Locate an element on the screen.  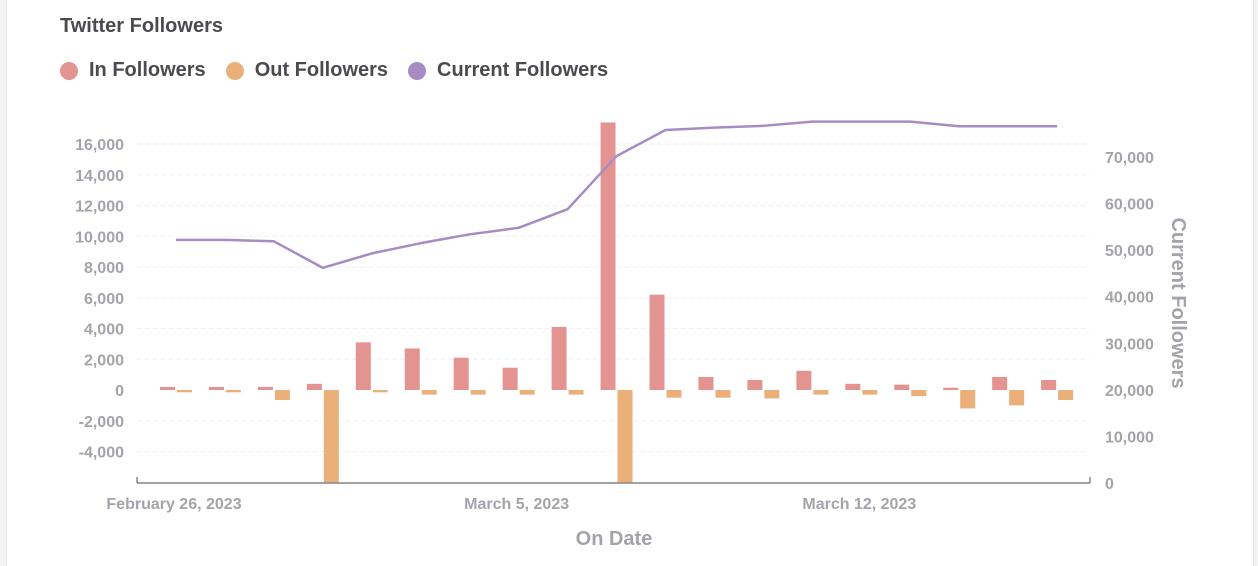
y2-tick-label: 40,000 is located at coordinates (1129, 298).